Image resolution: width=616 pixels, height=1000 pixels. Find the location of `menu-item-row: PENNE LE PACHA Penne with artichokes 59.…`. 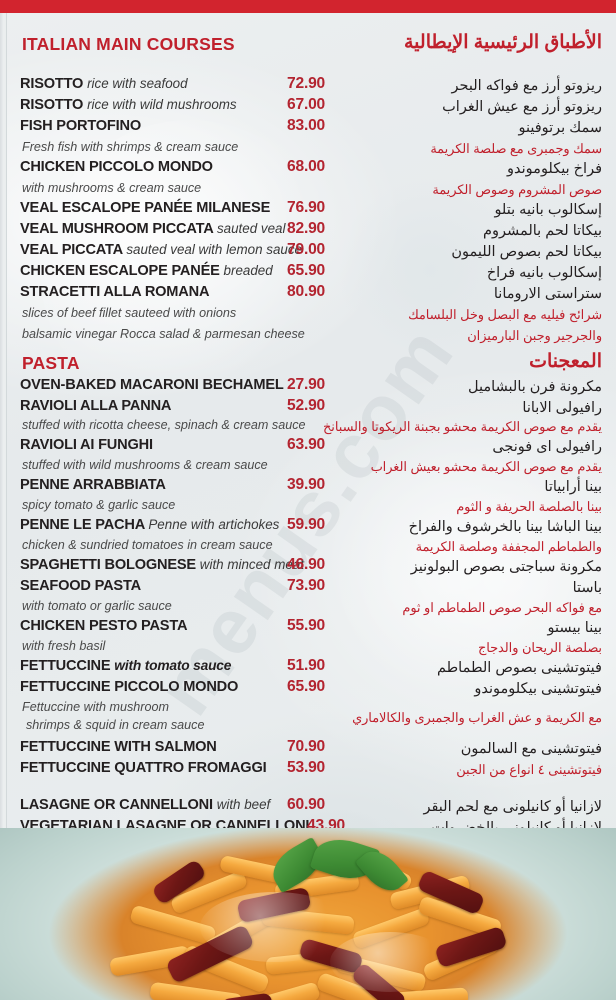

menu-item-row: PENNE LE PACHA Penne with artichokes 59.… is located at coordinates (181, 526).